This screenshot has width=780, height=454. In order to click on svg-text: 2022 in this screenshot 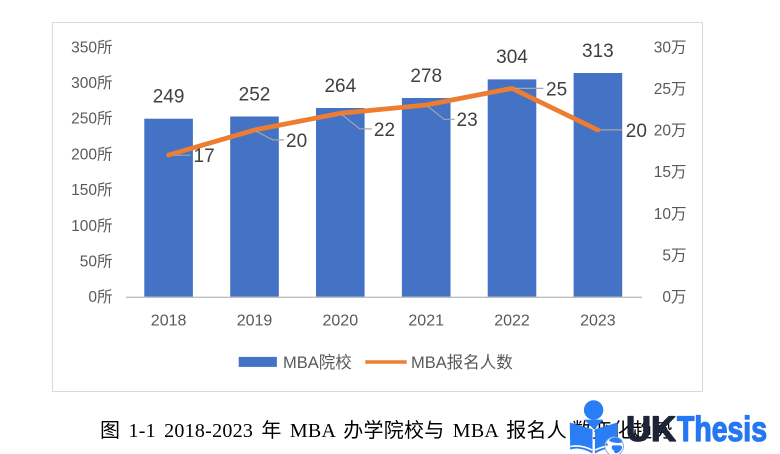, I will do `click(512, 321)`.